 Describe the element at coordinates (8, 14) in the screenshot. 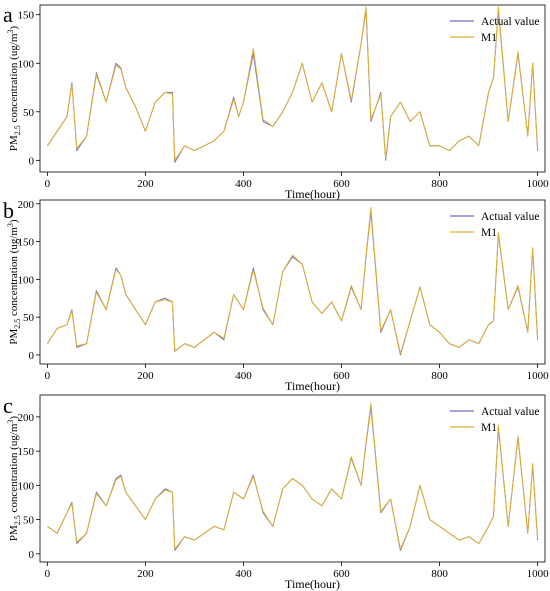

I see `panel-label: a` at that location.